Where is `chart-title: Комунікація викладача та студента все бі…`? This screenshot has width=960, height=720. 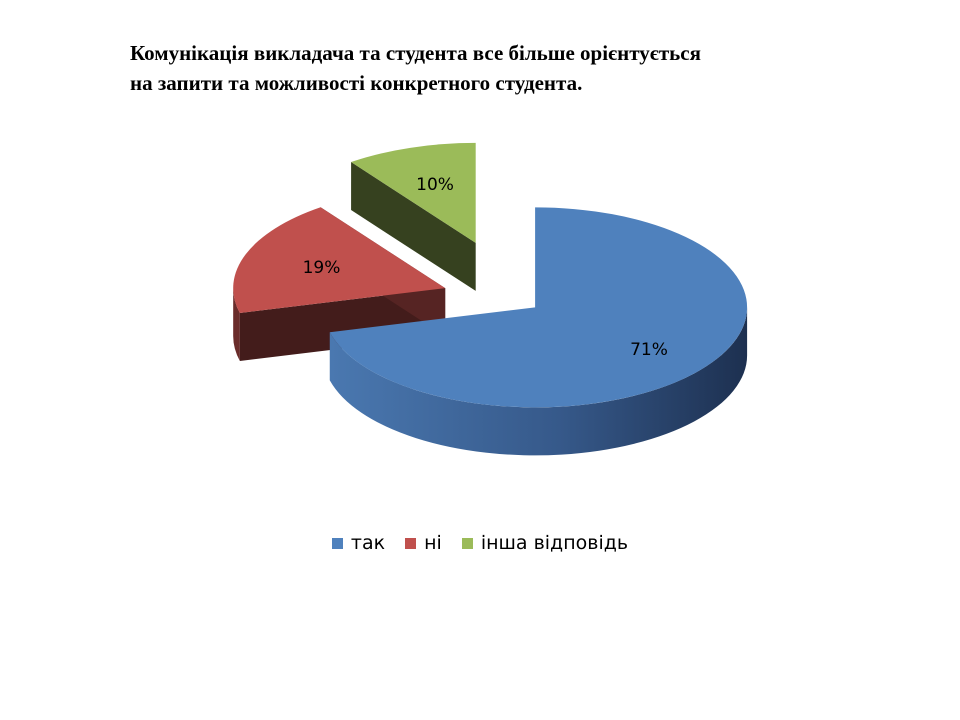 chart-title: Комунікація викладача та студента все бі… is located at coordinates (490, 68).